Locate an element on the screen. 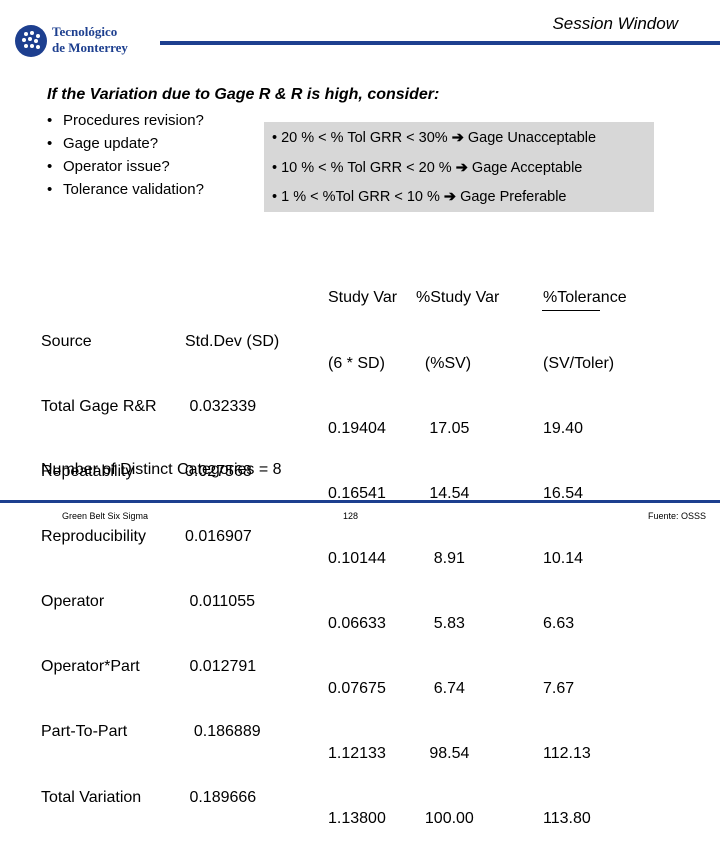 This screenshot has width=720, height=852. list-item-text: Procedures revision? is located at coordinates (133, 120).